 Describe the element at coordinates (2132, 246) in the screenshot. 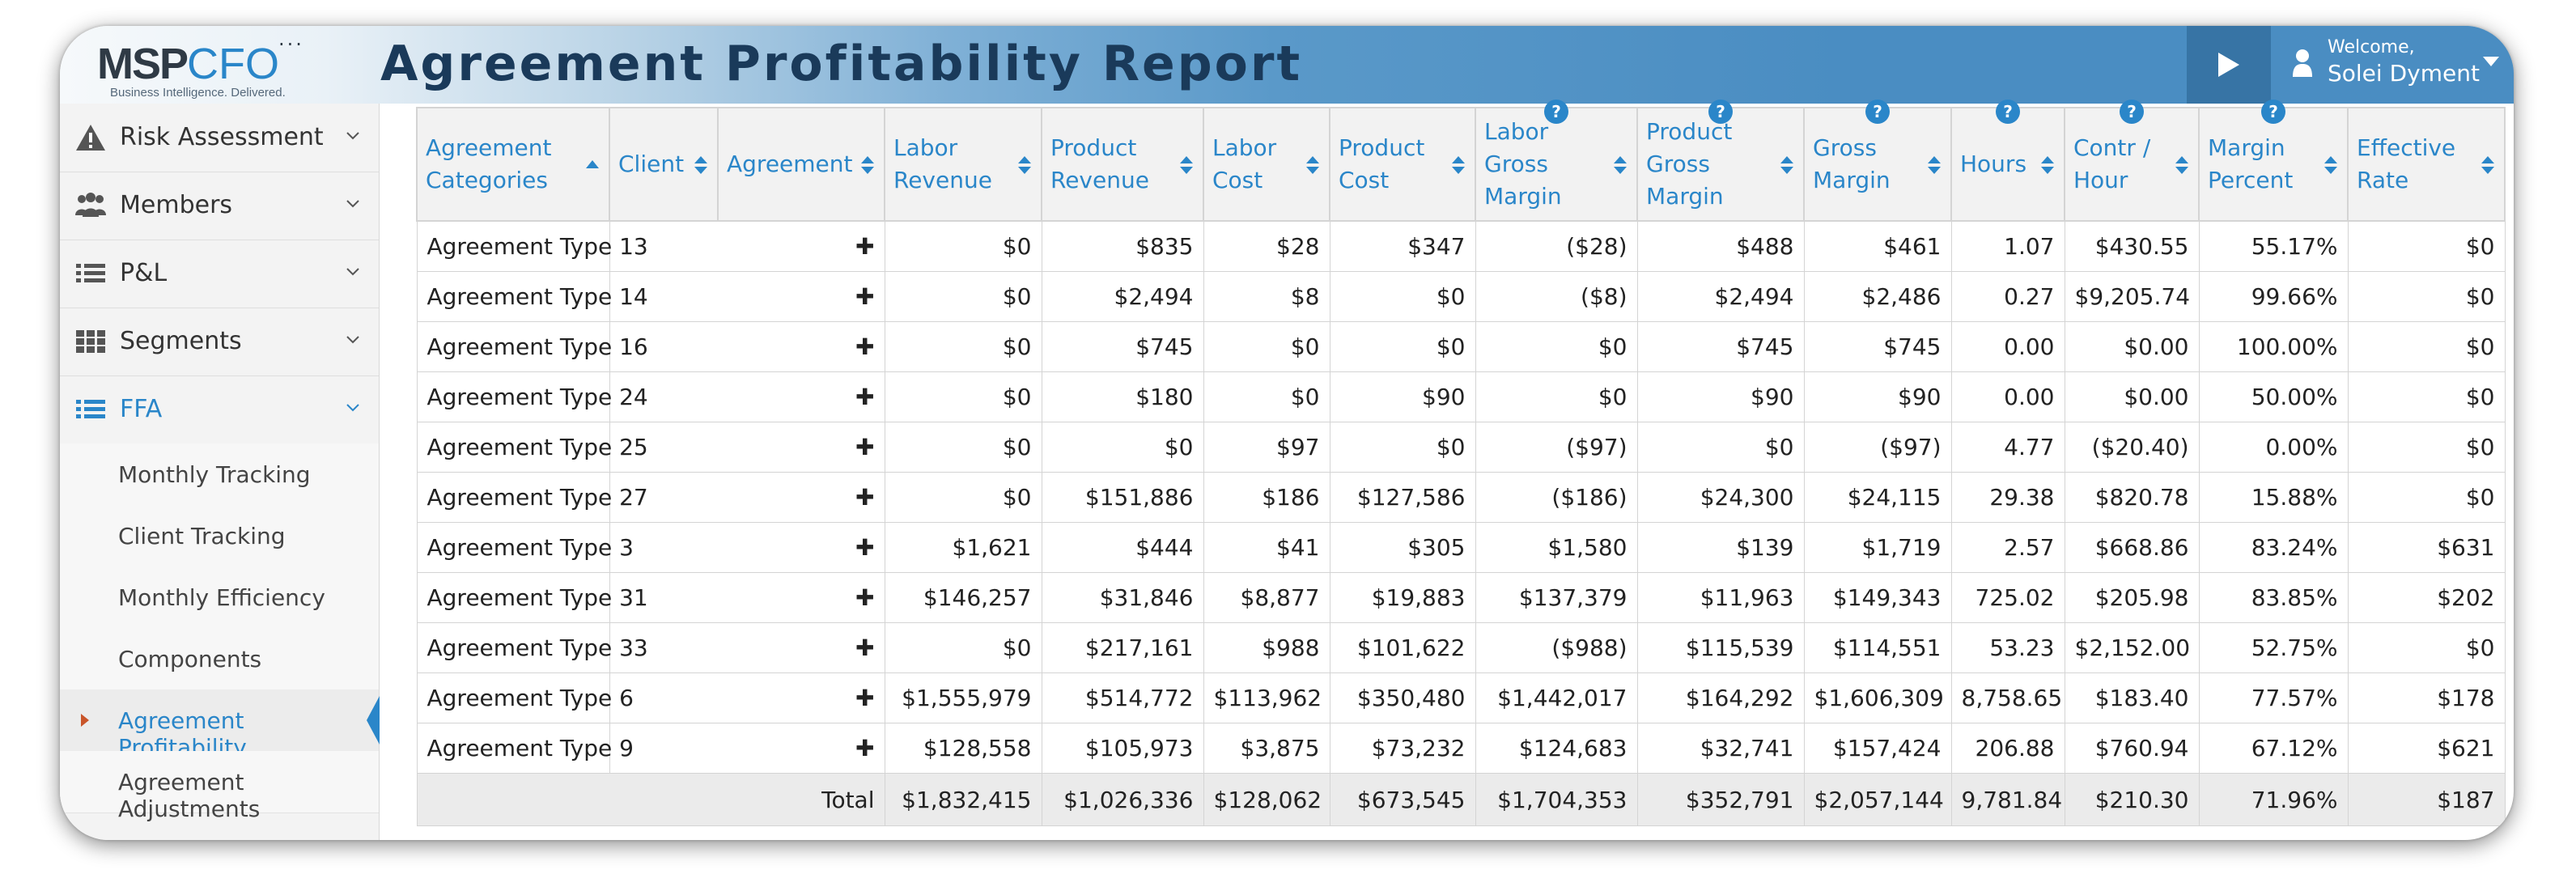

I see `table-cell: $430.55` at that location.